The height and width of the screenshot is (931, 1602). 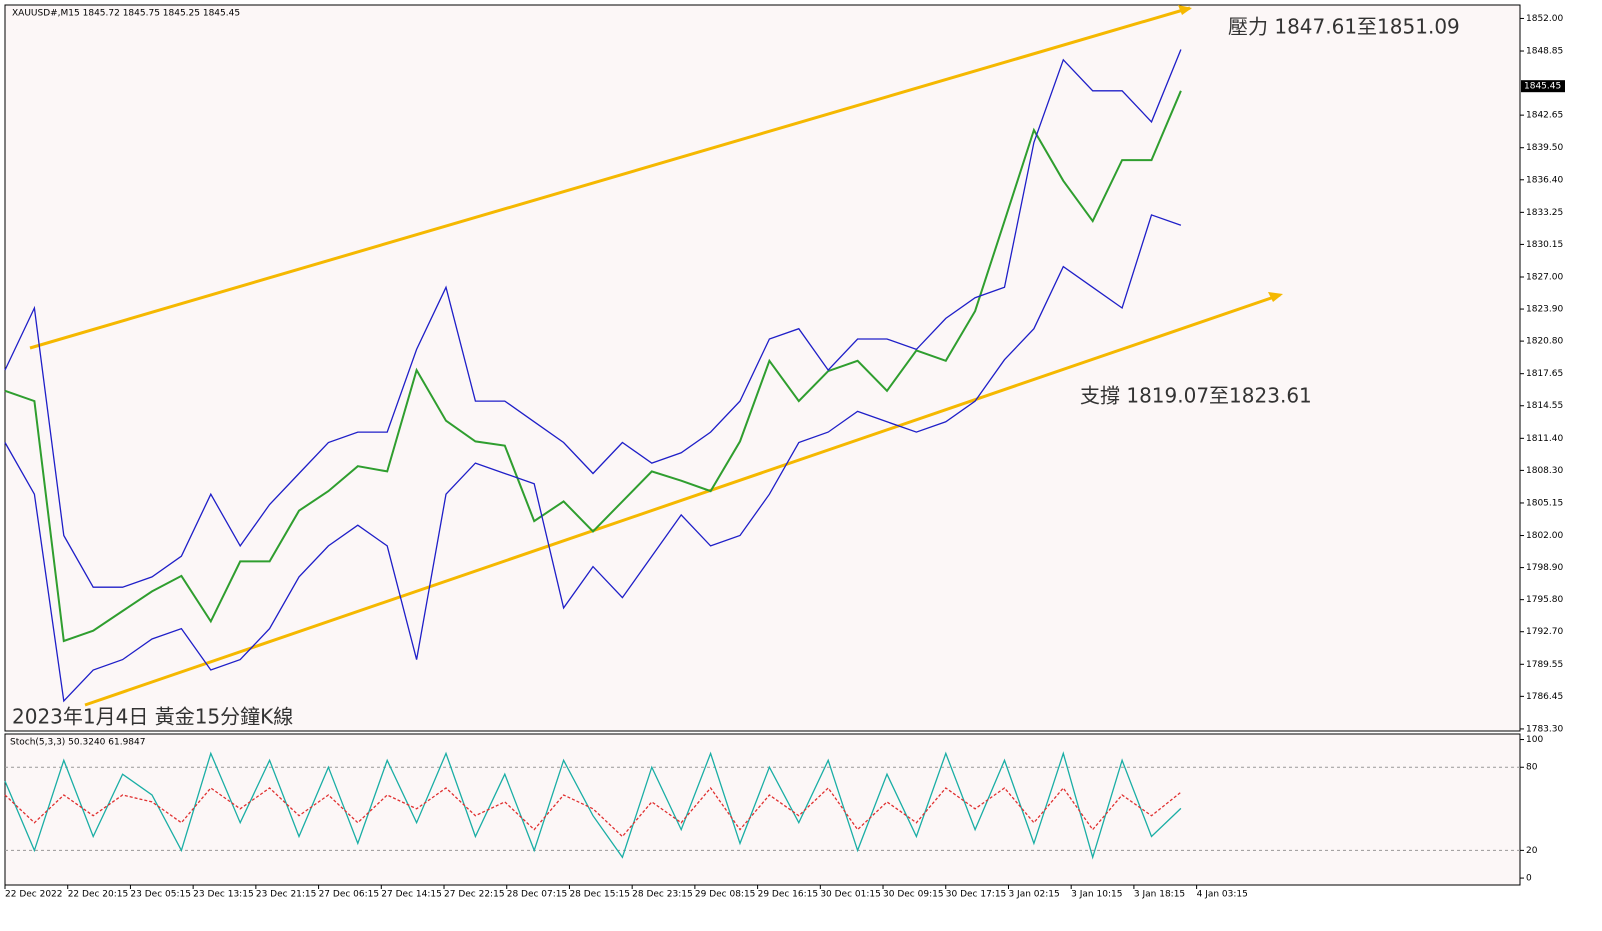 What do you see at coordinates (1544, 180) in the screenshot?
I see `y-tick-label: 1836.40` at bounding box center [1544, 180].